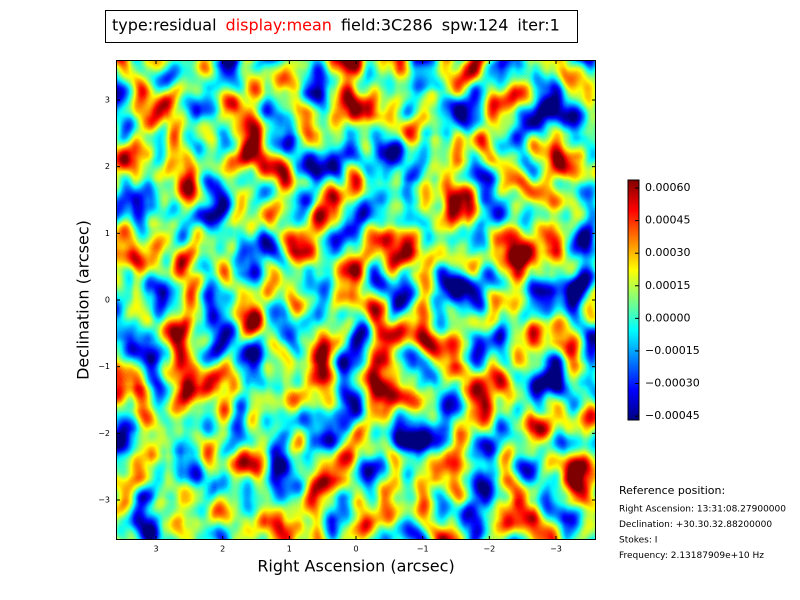 This screenshot has width=800, height=600. Describe the element at coordinates (475, 25) in the screenshot. I see `title-part: spw:124` at that location.